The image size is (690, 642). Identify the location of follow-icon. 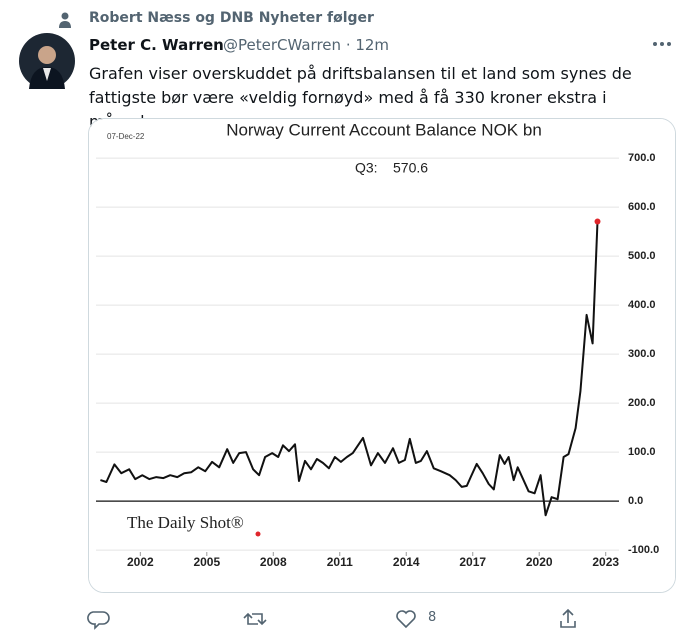
(65, 20).